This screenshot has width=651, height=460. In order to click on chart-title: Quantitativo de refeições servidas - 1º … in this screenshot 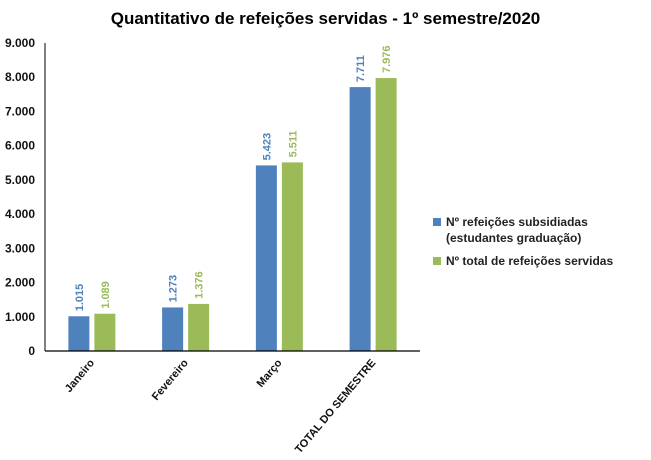, I will do `click(325, 18)`.